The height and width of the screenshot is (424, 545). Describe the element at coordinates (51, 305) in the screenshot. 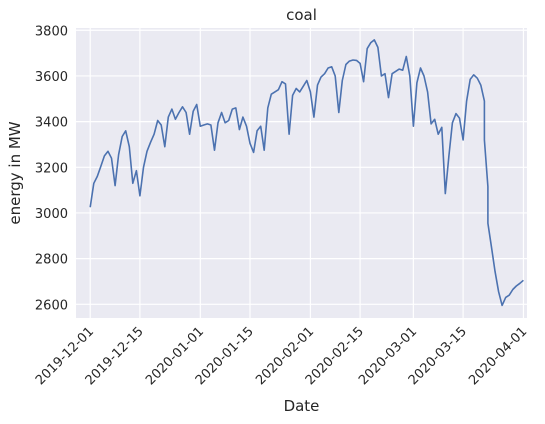

I see `y-tick-label: 2600` at that location.